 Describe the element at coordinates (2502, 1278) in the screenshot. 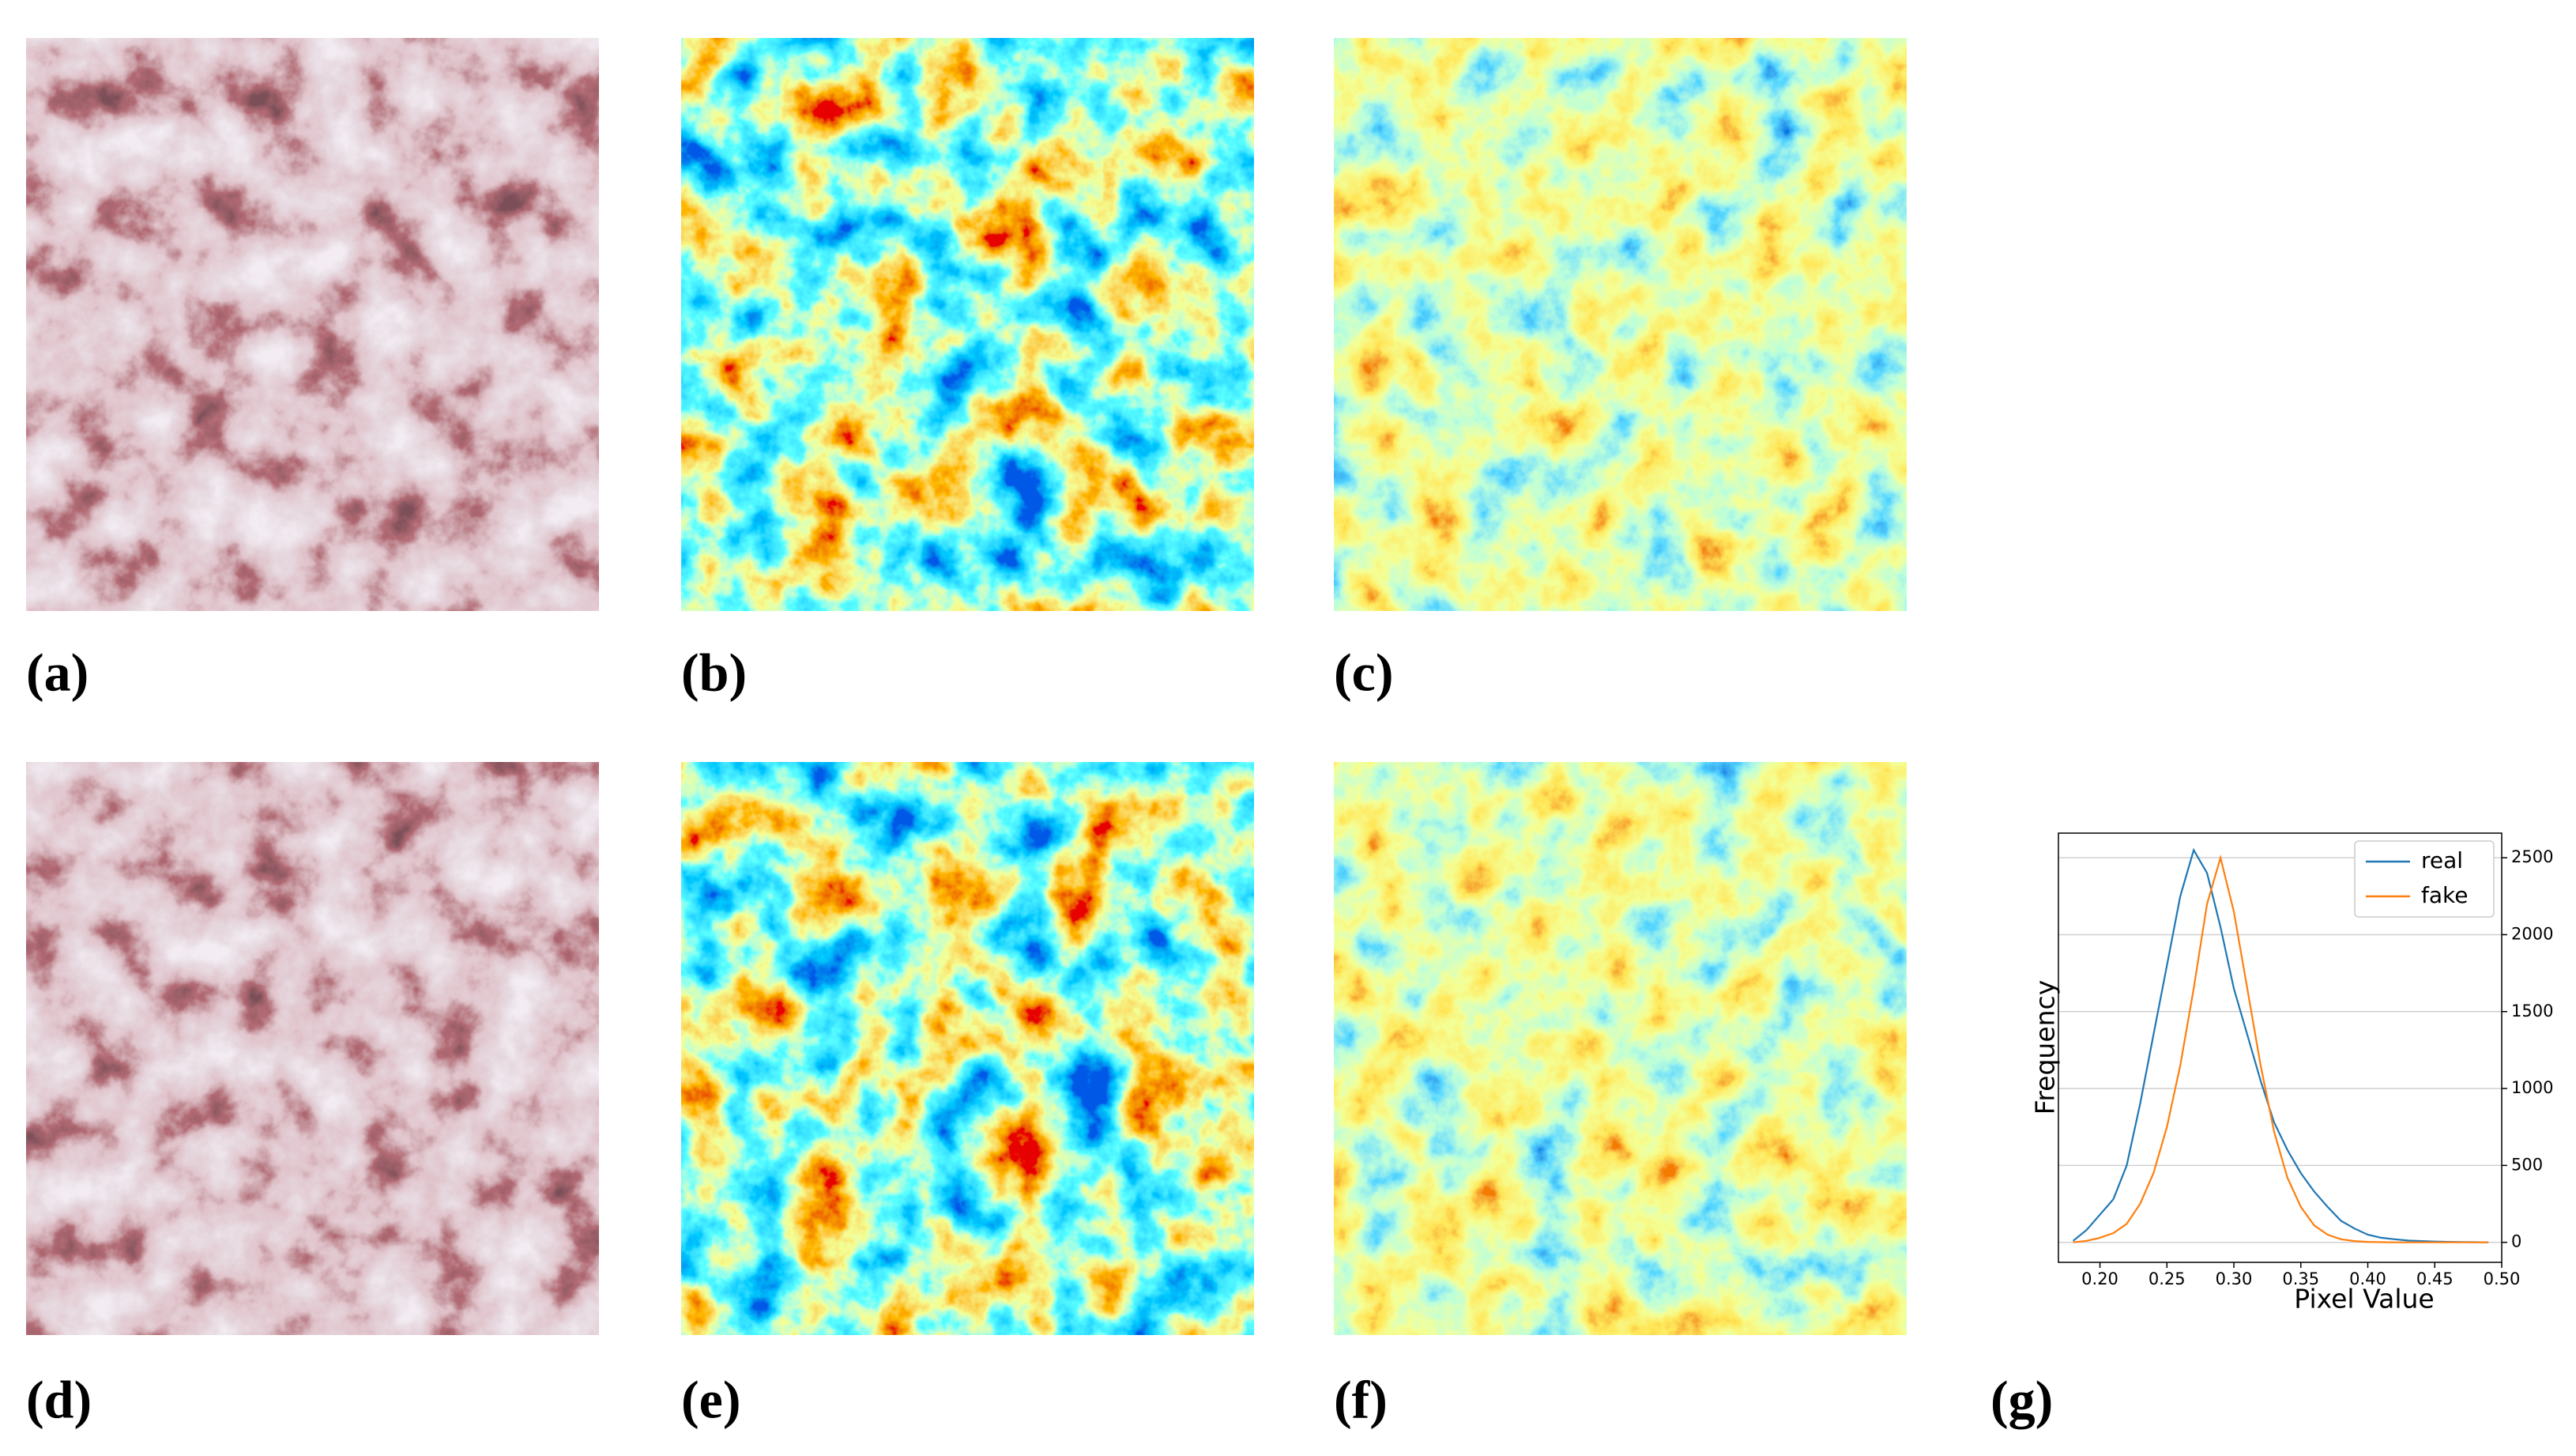

I see `x-tick-label: 0.50` at that location.